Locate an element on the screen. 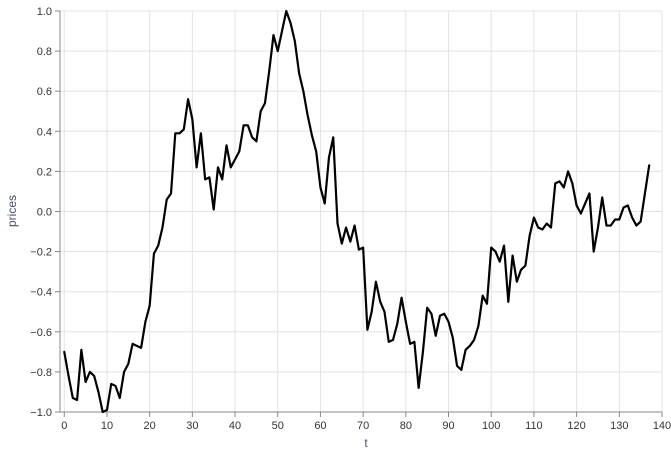 The width and height of the screenshot is (671, 454). x-tick-label: 100 is located at coordinates (491, 426).